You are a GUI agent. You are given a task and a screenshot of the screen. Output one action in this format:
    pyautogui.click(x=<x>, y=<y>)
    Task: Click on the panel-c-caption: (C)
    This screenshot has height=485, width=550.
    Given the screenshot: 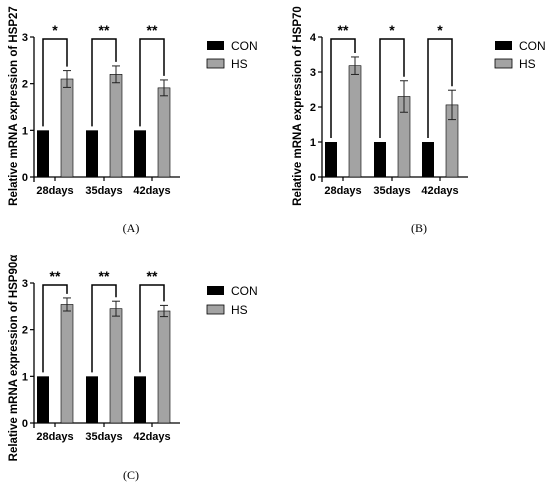 What is the action you would take?
    pyautogui.click(x=131, y=475)
    